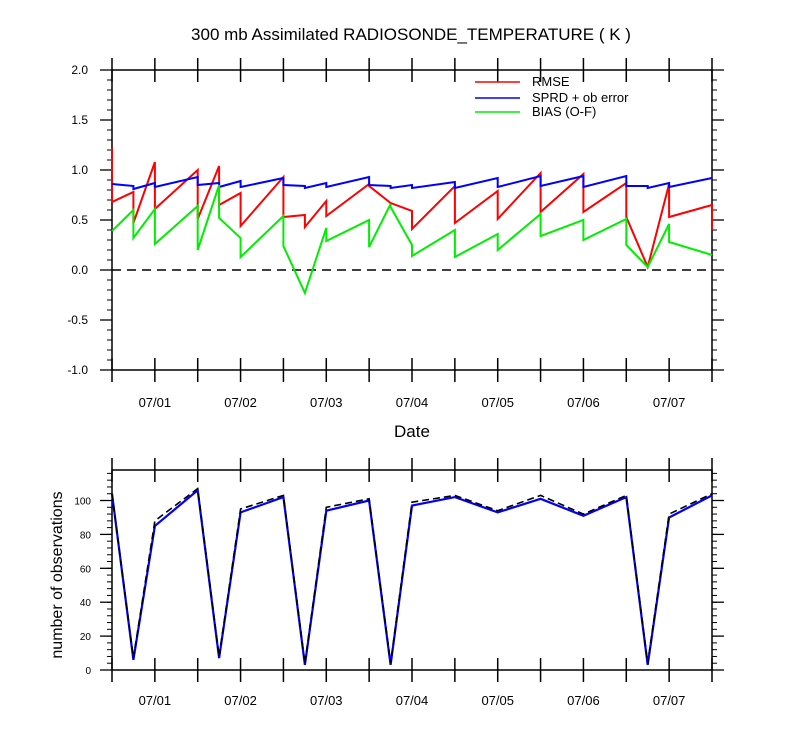 This screenshot has width=800, height=755. Describe the element at coordinates (326, 402) in the screenshot. I see `top-xtick-label: 07/03` at that location.